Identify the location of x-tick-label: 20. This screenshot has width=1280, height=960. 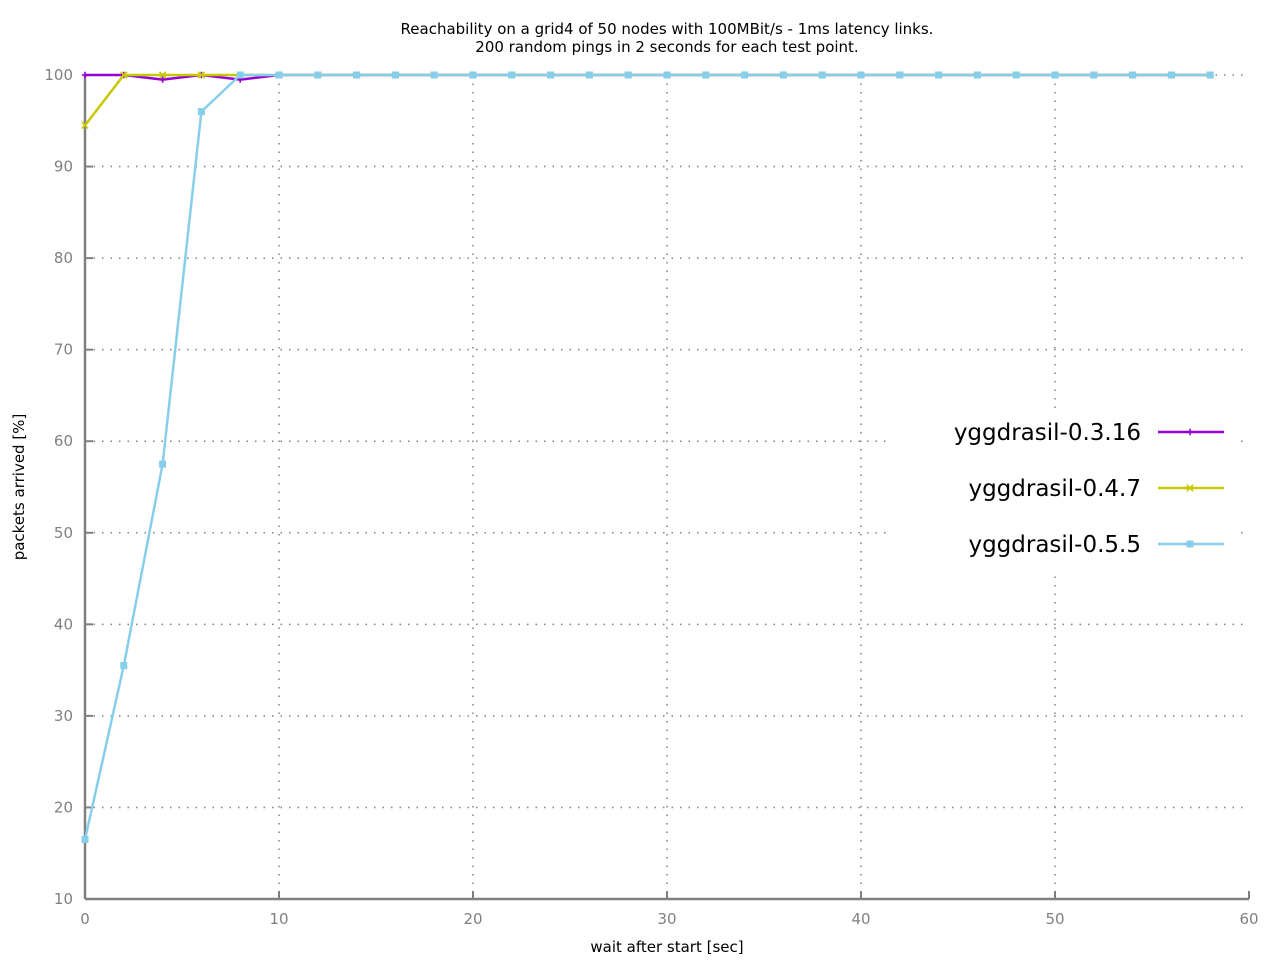
(472, 919).